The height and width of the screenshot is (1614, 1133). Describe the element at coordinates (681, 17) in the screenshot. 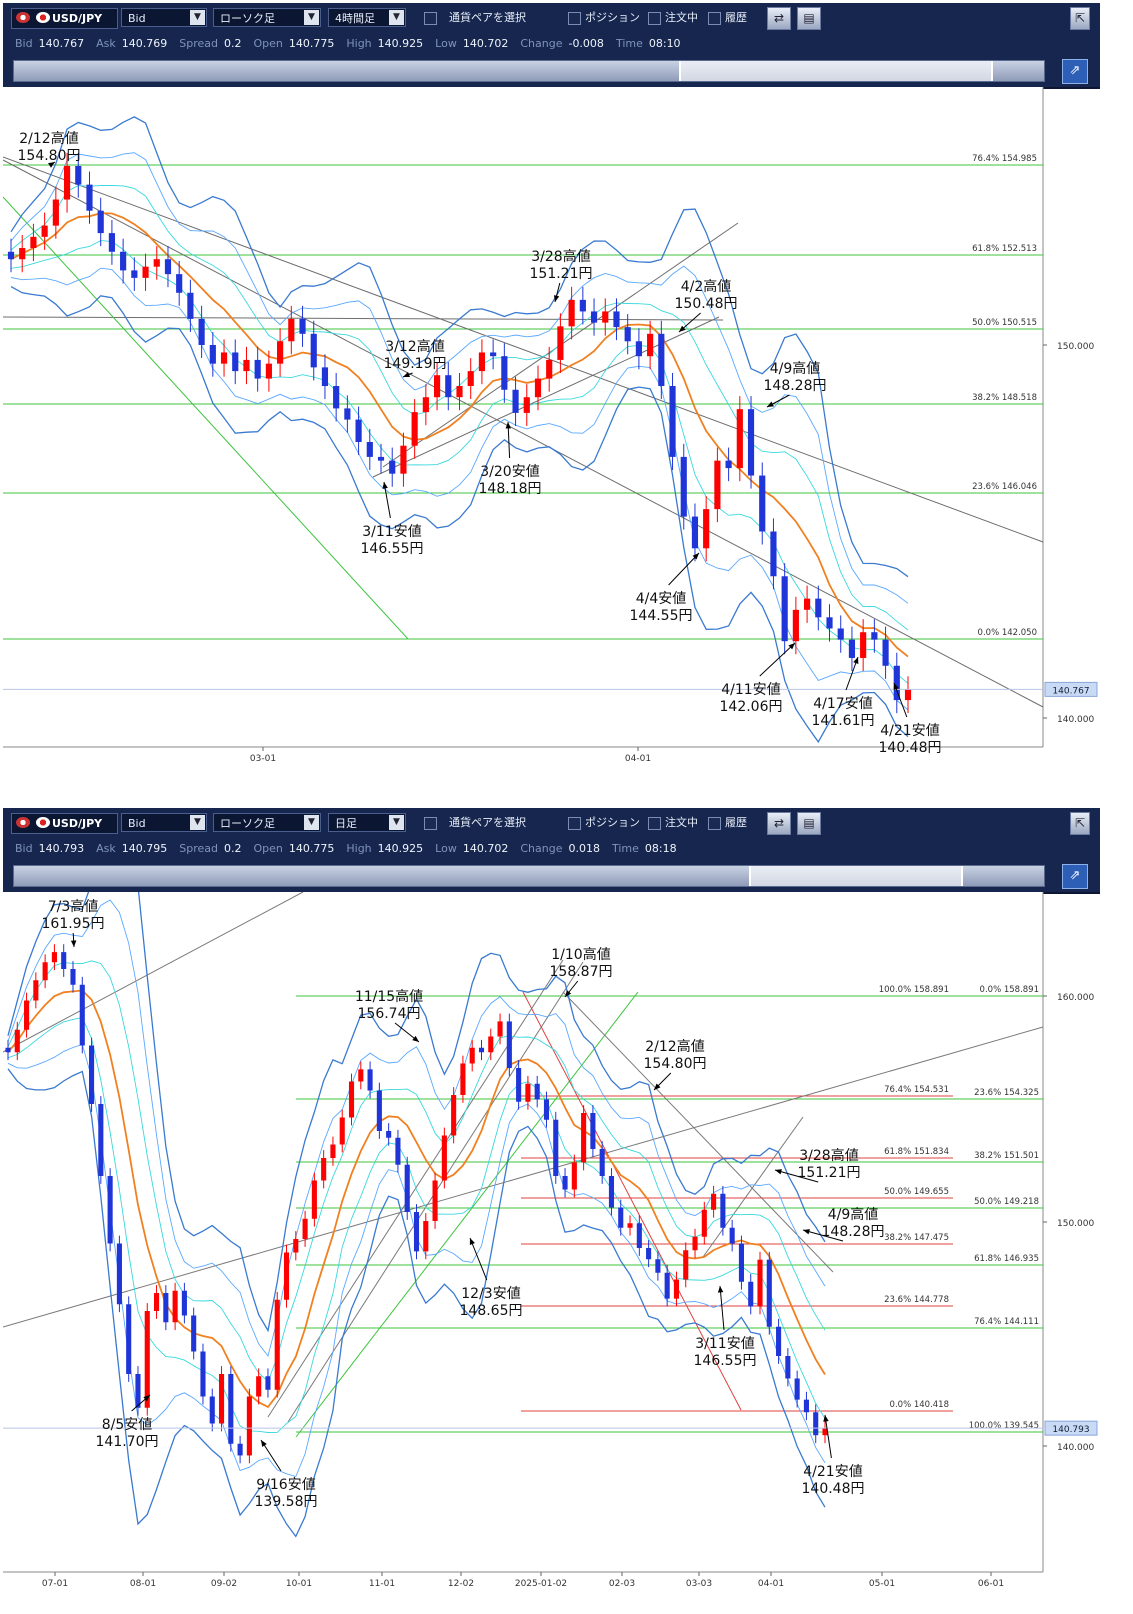

I see `orders-label: 注文中` at that location.